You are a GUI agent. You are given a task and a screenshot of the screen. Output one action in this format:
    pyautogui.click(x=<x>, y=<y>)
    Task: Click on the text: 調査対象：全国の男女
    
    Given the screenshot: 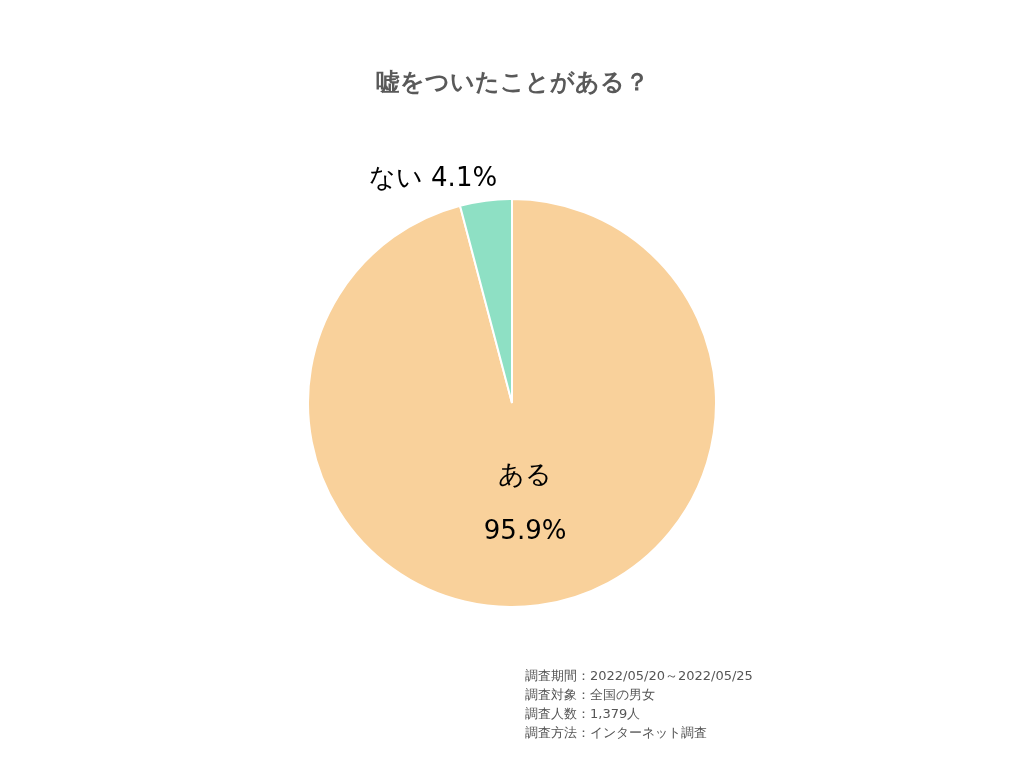 What is the action you would take?
    pyautogui.click(x=590, y=695)
    